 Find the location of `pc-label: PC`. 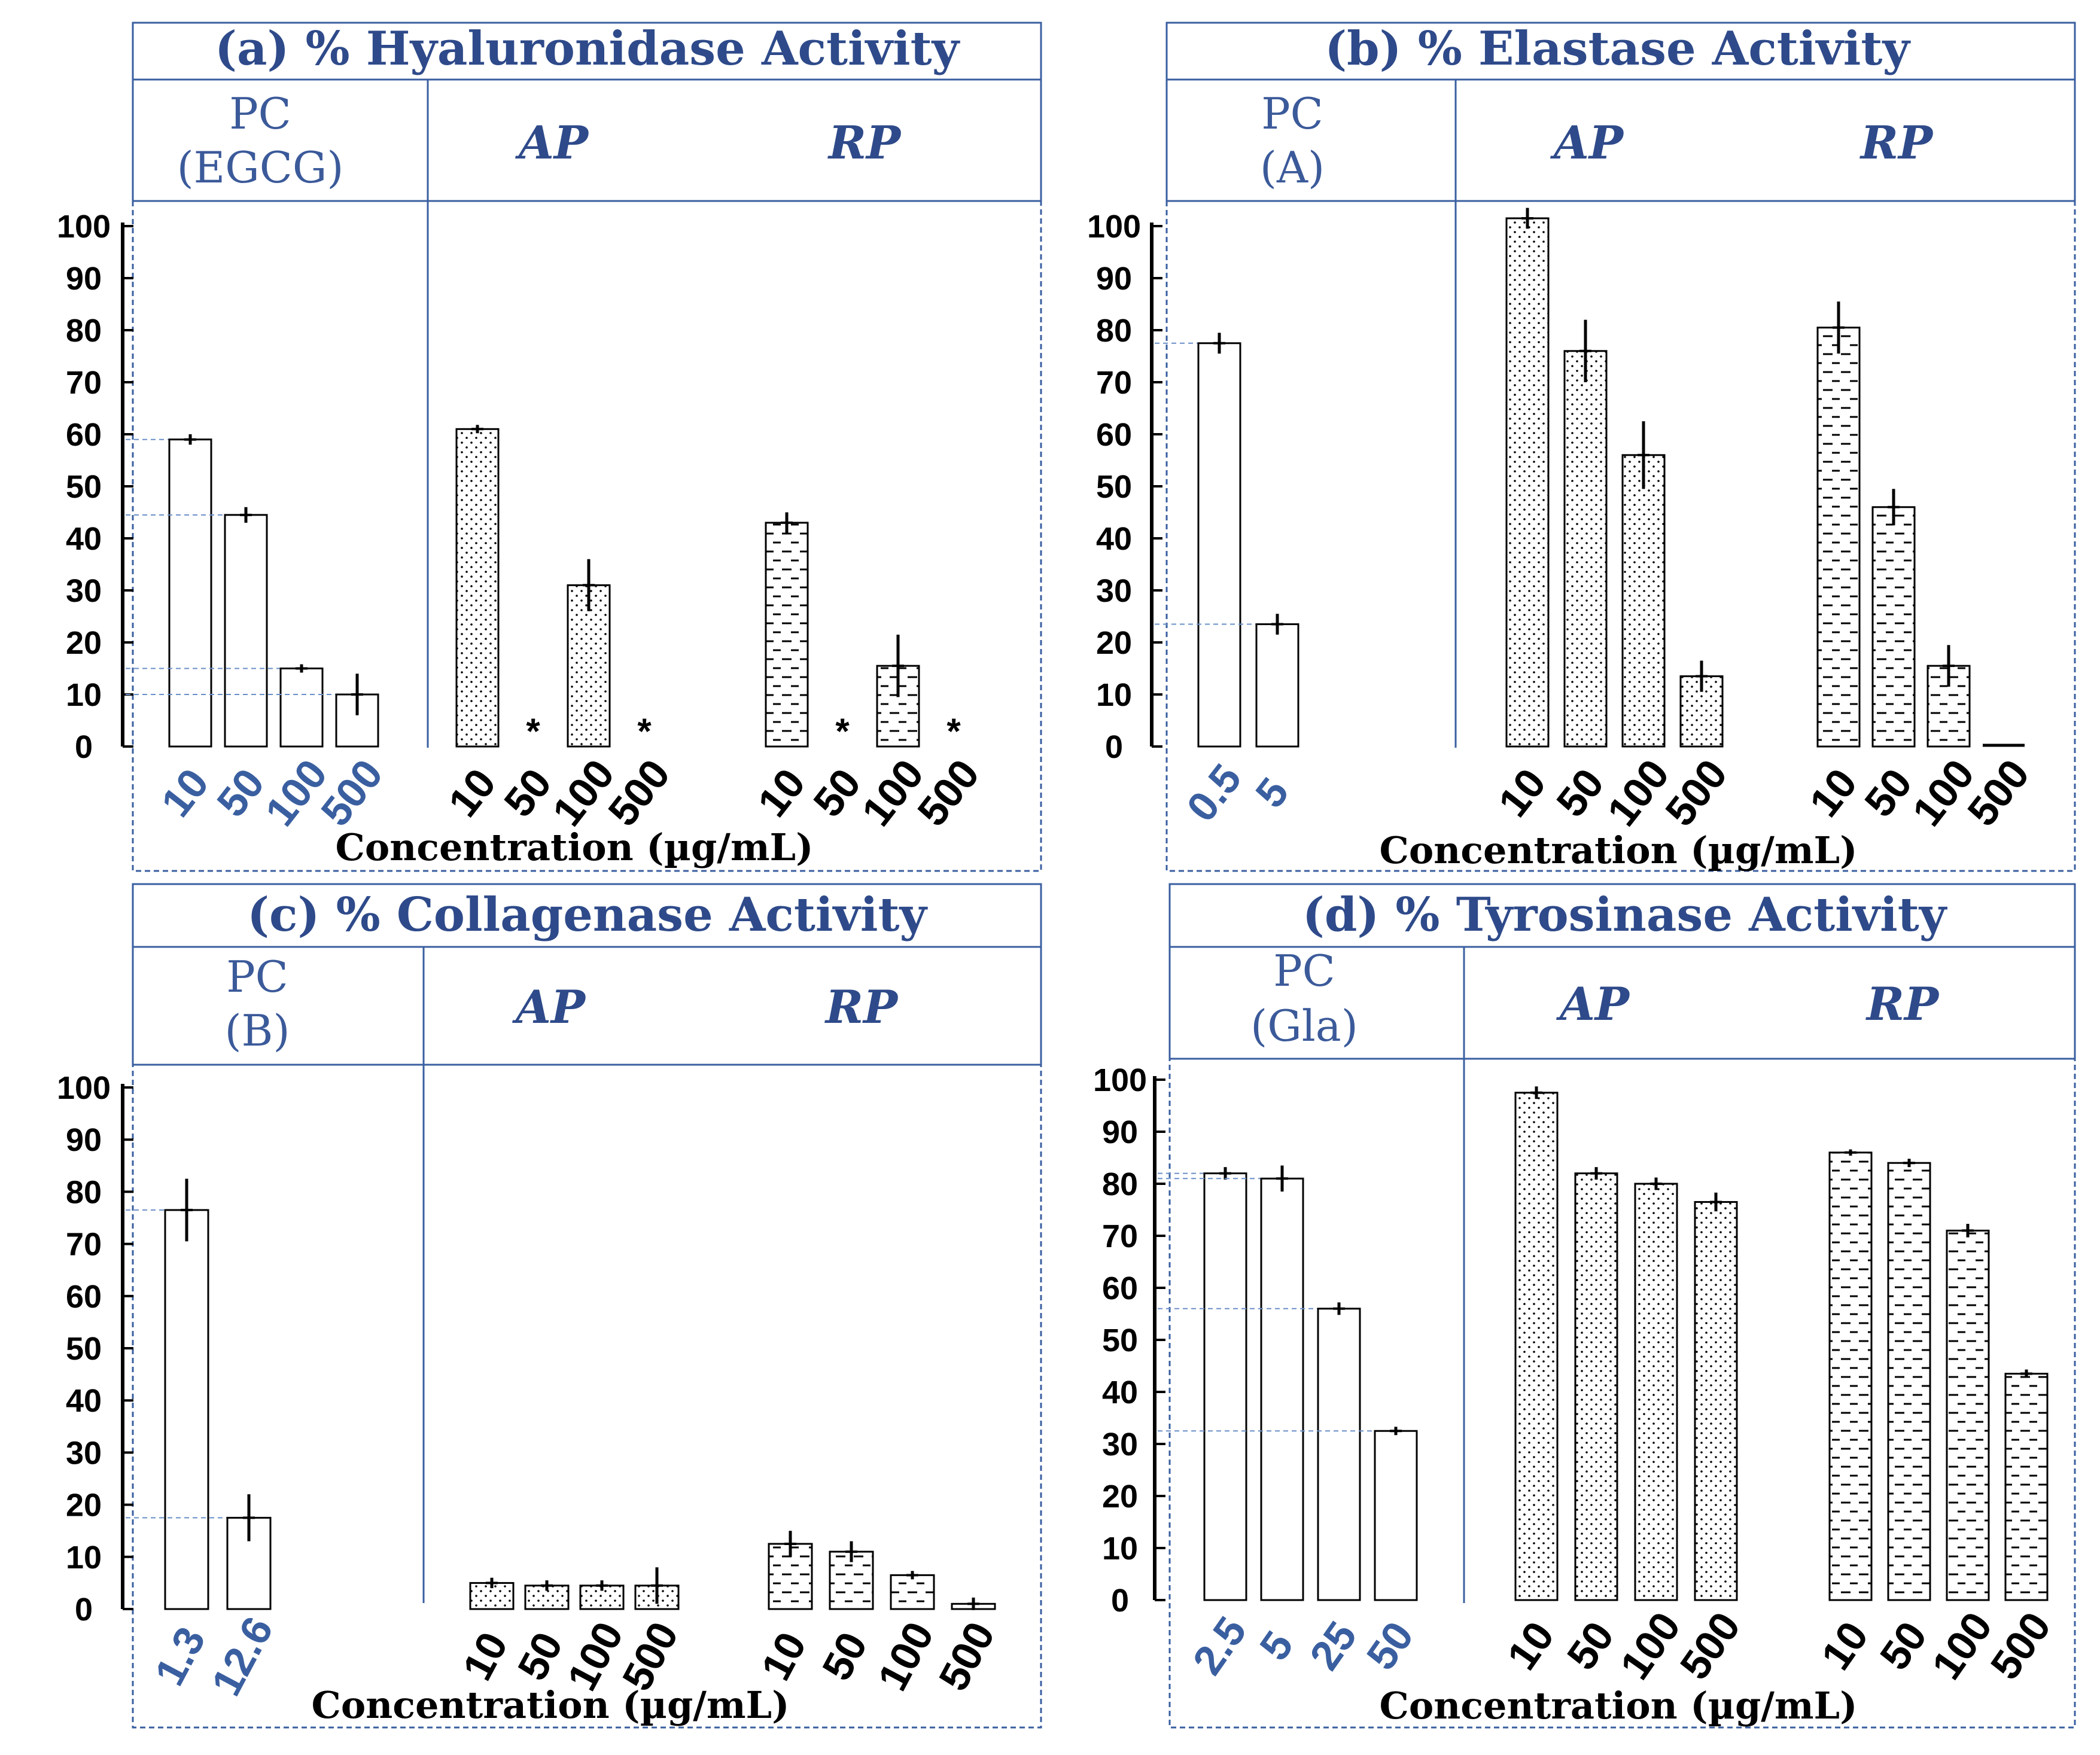

pc-label: PC is located at coordinates (260, 114).